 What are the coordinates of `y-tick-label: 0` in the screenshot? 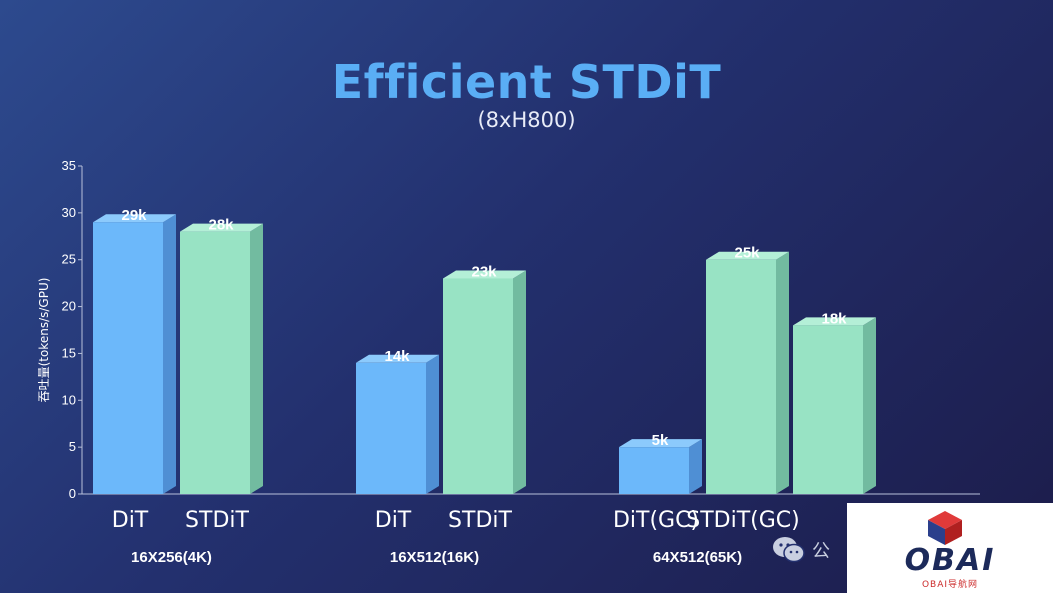 It's located at (72, 493).